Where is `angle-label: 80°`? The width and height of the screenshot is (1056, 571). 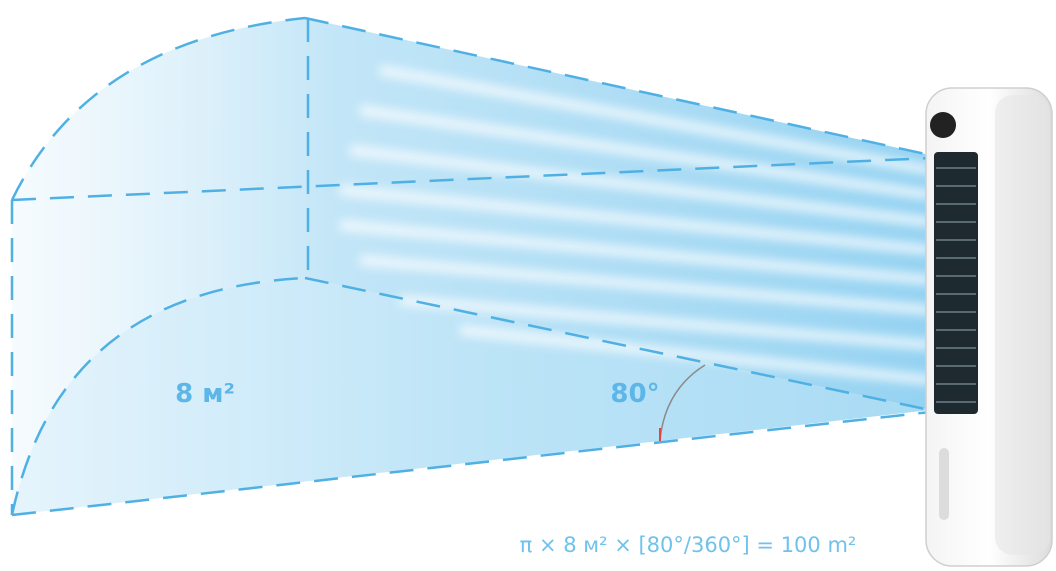 angle-label: 80° is located at coordinates (634, 394).